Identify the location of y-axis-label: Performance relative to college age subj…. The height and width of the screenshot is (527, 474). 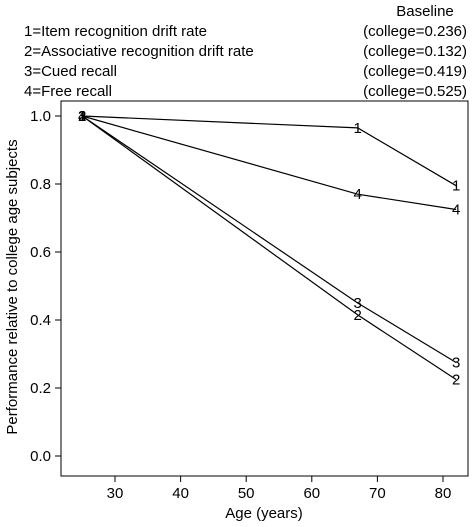
(12, 286).